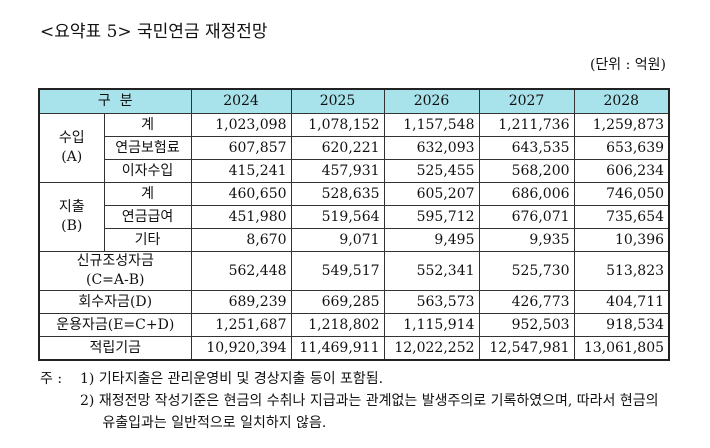  I want to click on cell-value: 643,535, so click(526, 148).